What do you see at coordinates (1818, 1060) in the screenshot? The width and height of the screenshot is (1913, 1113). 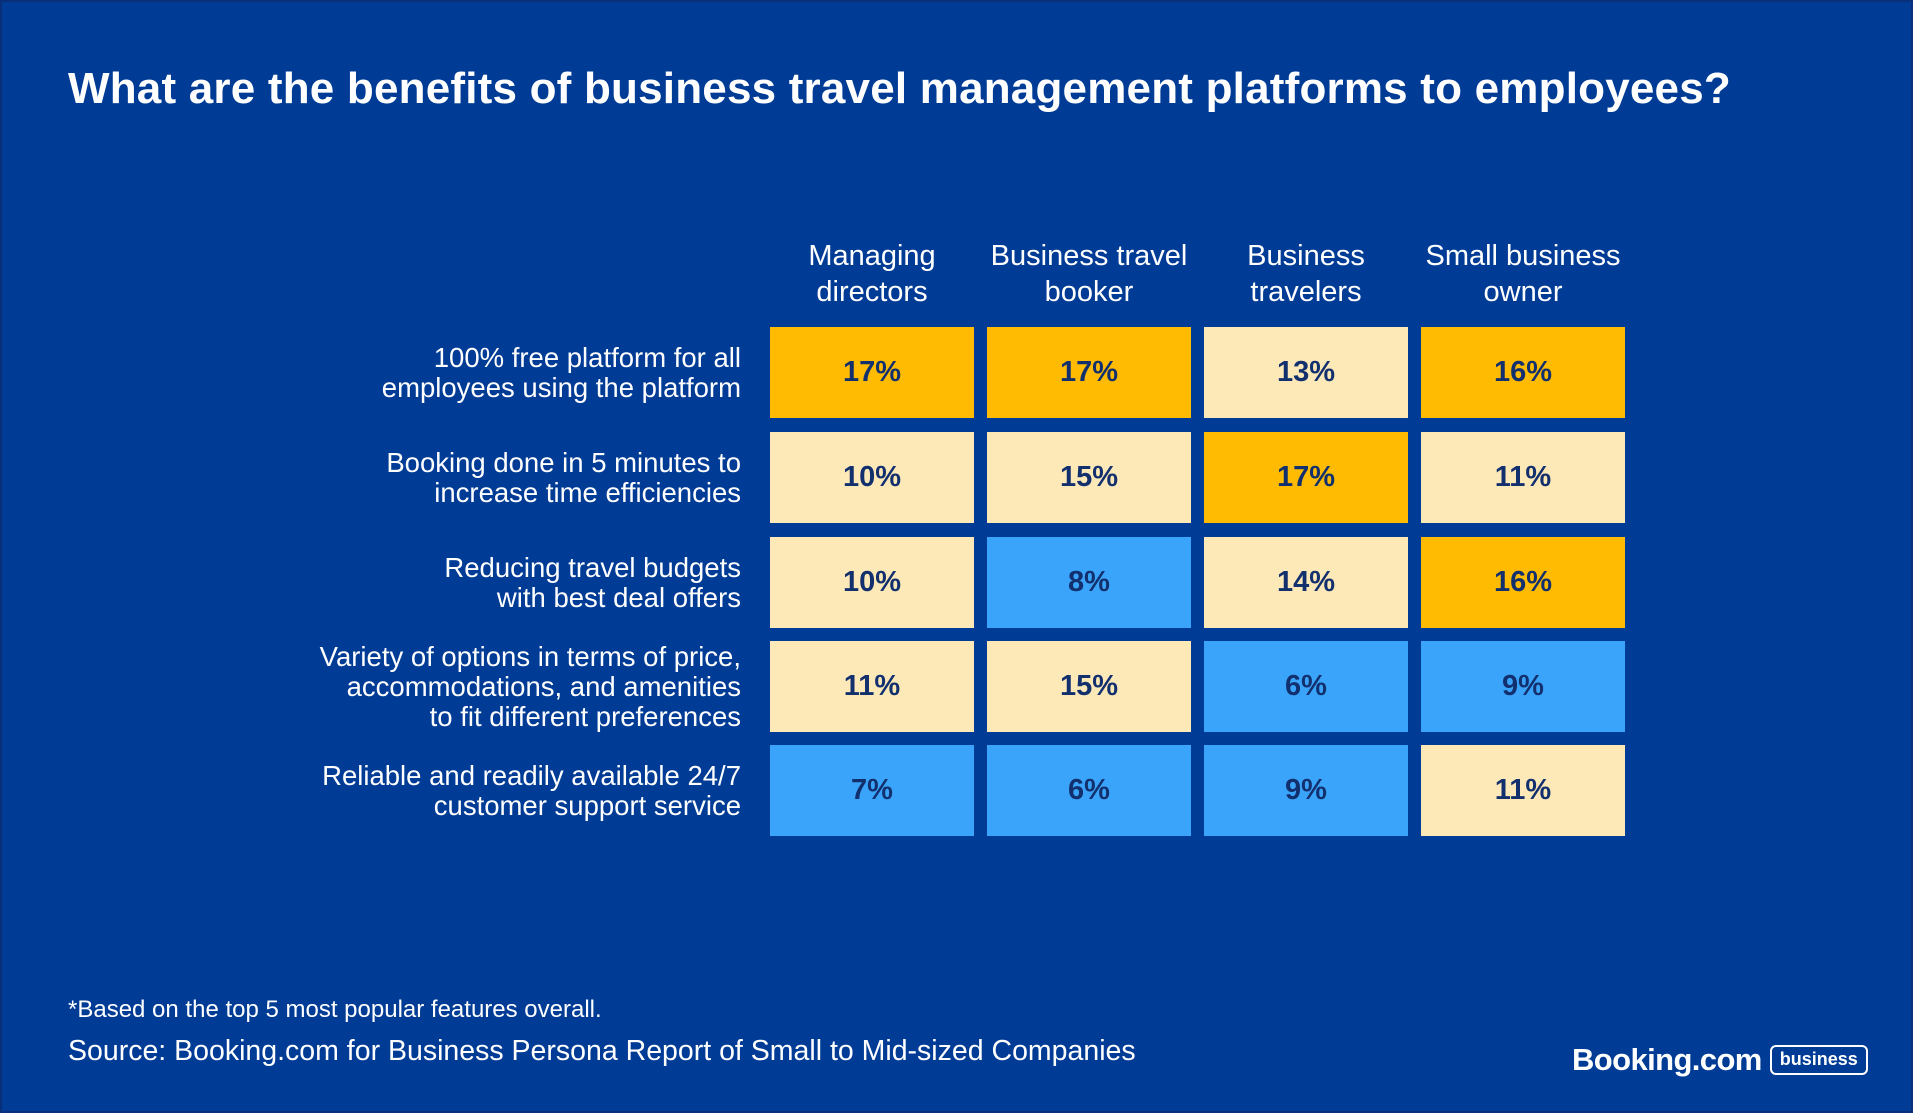 I see `brand-badge: business` at bounding box center [1818, 1060].